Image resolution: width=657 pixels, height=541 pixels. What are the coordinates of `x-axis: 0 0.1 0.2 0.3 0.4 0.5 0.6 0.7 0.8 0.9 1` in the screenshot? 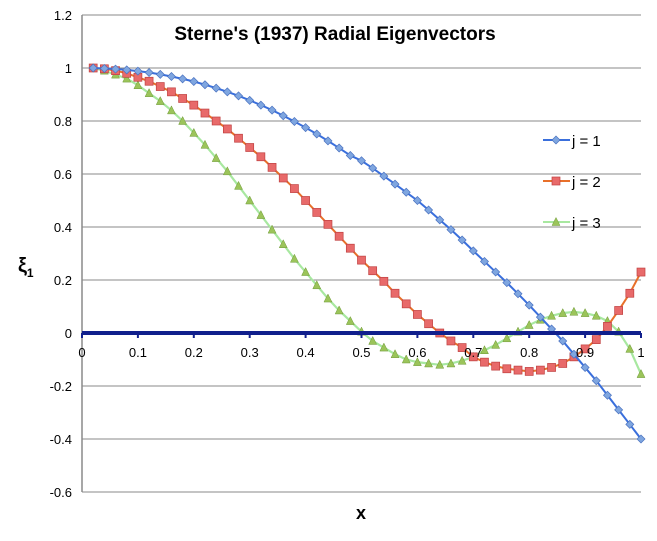 It's located at (361, 345).